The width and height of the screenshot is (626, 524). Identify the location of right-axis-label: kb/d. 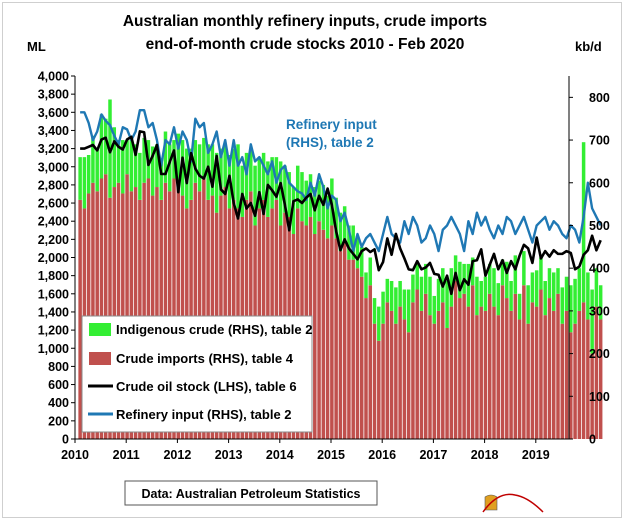
(588, 46).